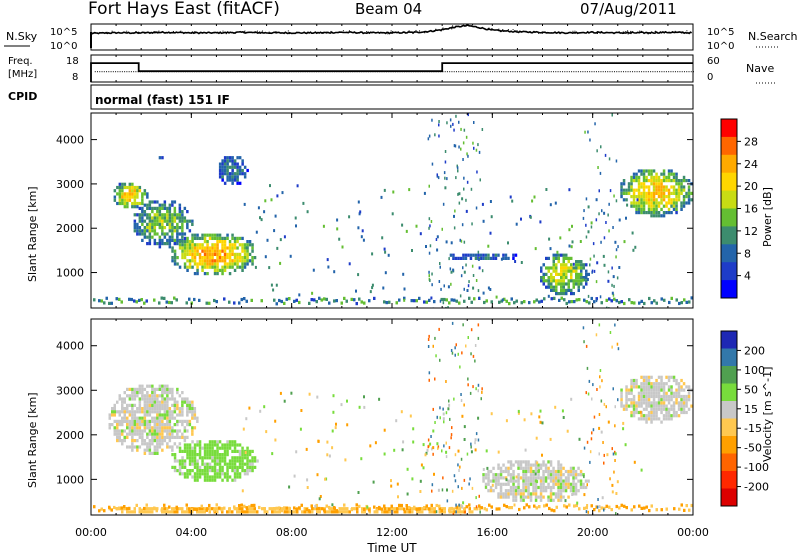 This screenshot has height=554, width=800. I want to click on colorbar-swatch, so click(729, 253).